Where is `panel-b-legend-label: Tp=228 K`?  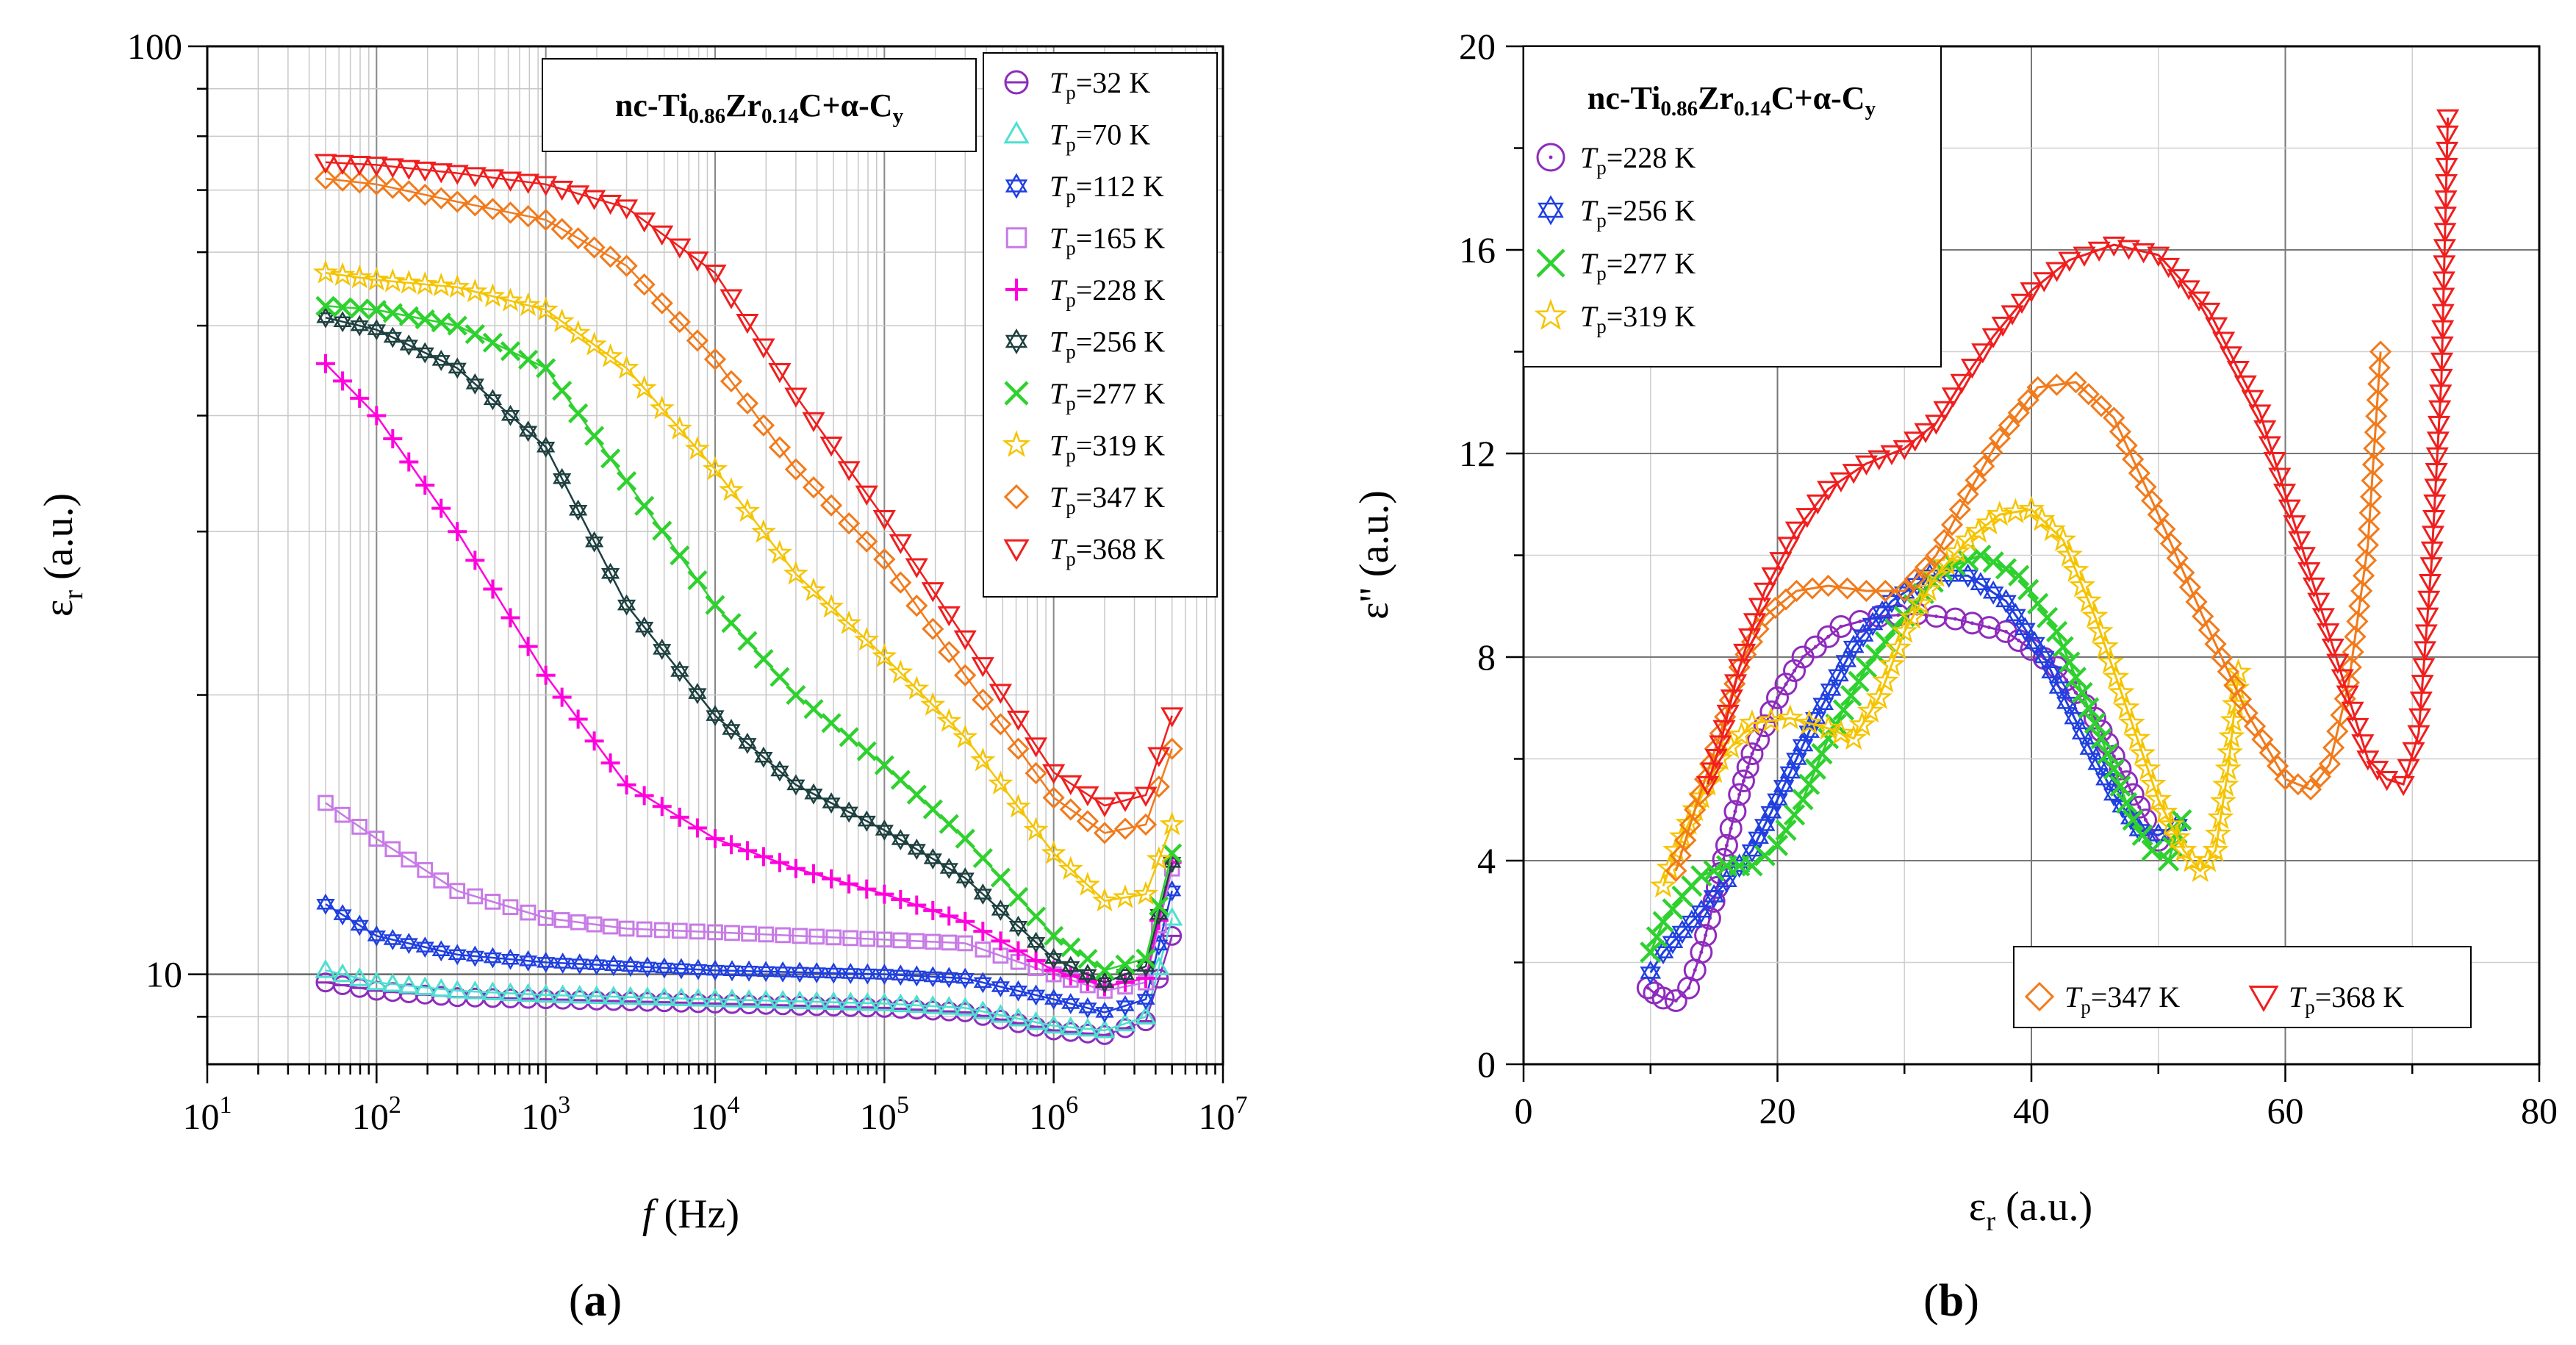 panel-b-legend-label: Tp=228 K is located at coordinates (1638, 160).